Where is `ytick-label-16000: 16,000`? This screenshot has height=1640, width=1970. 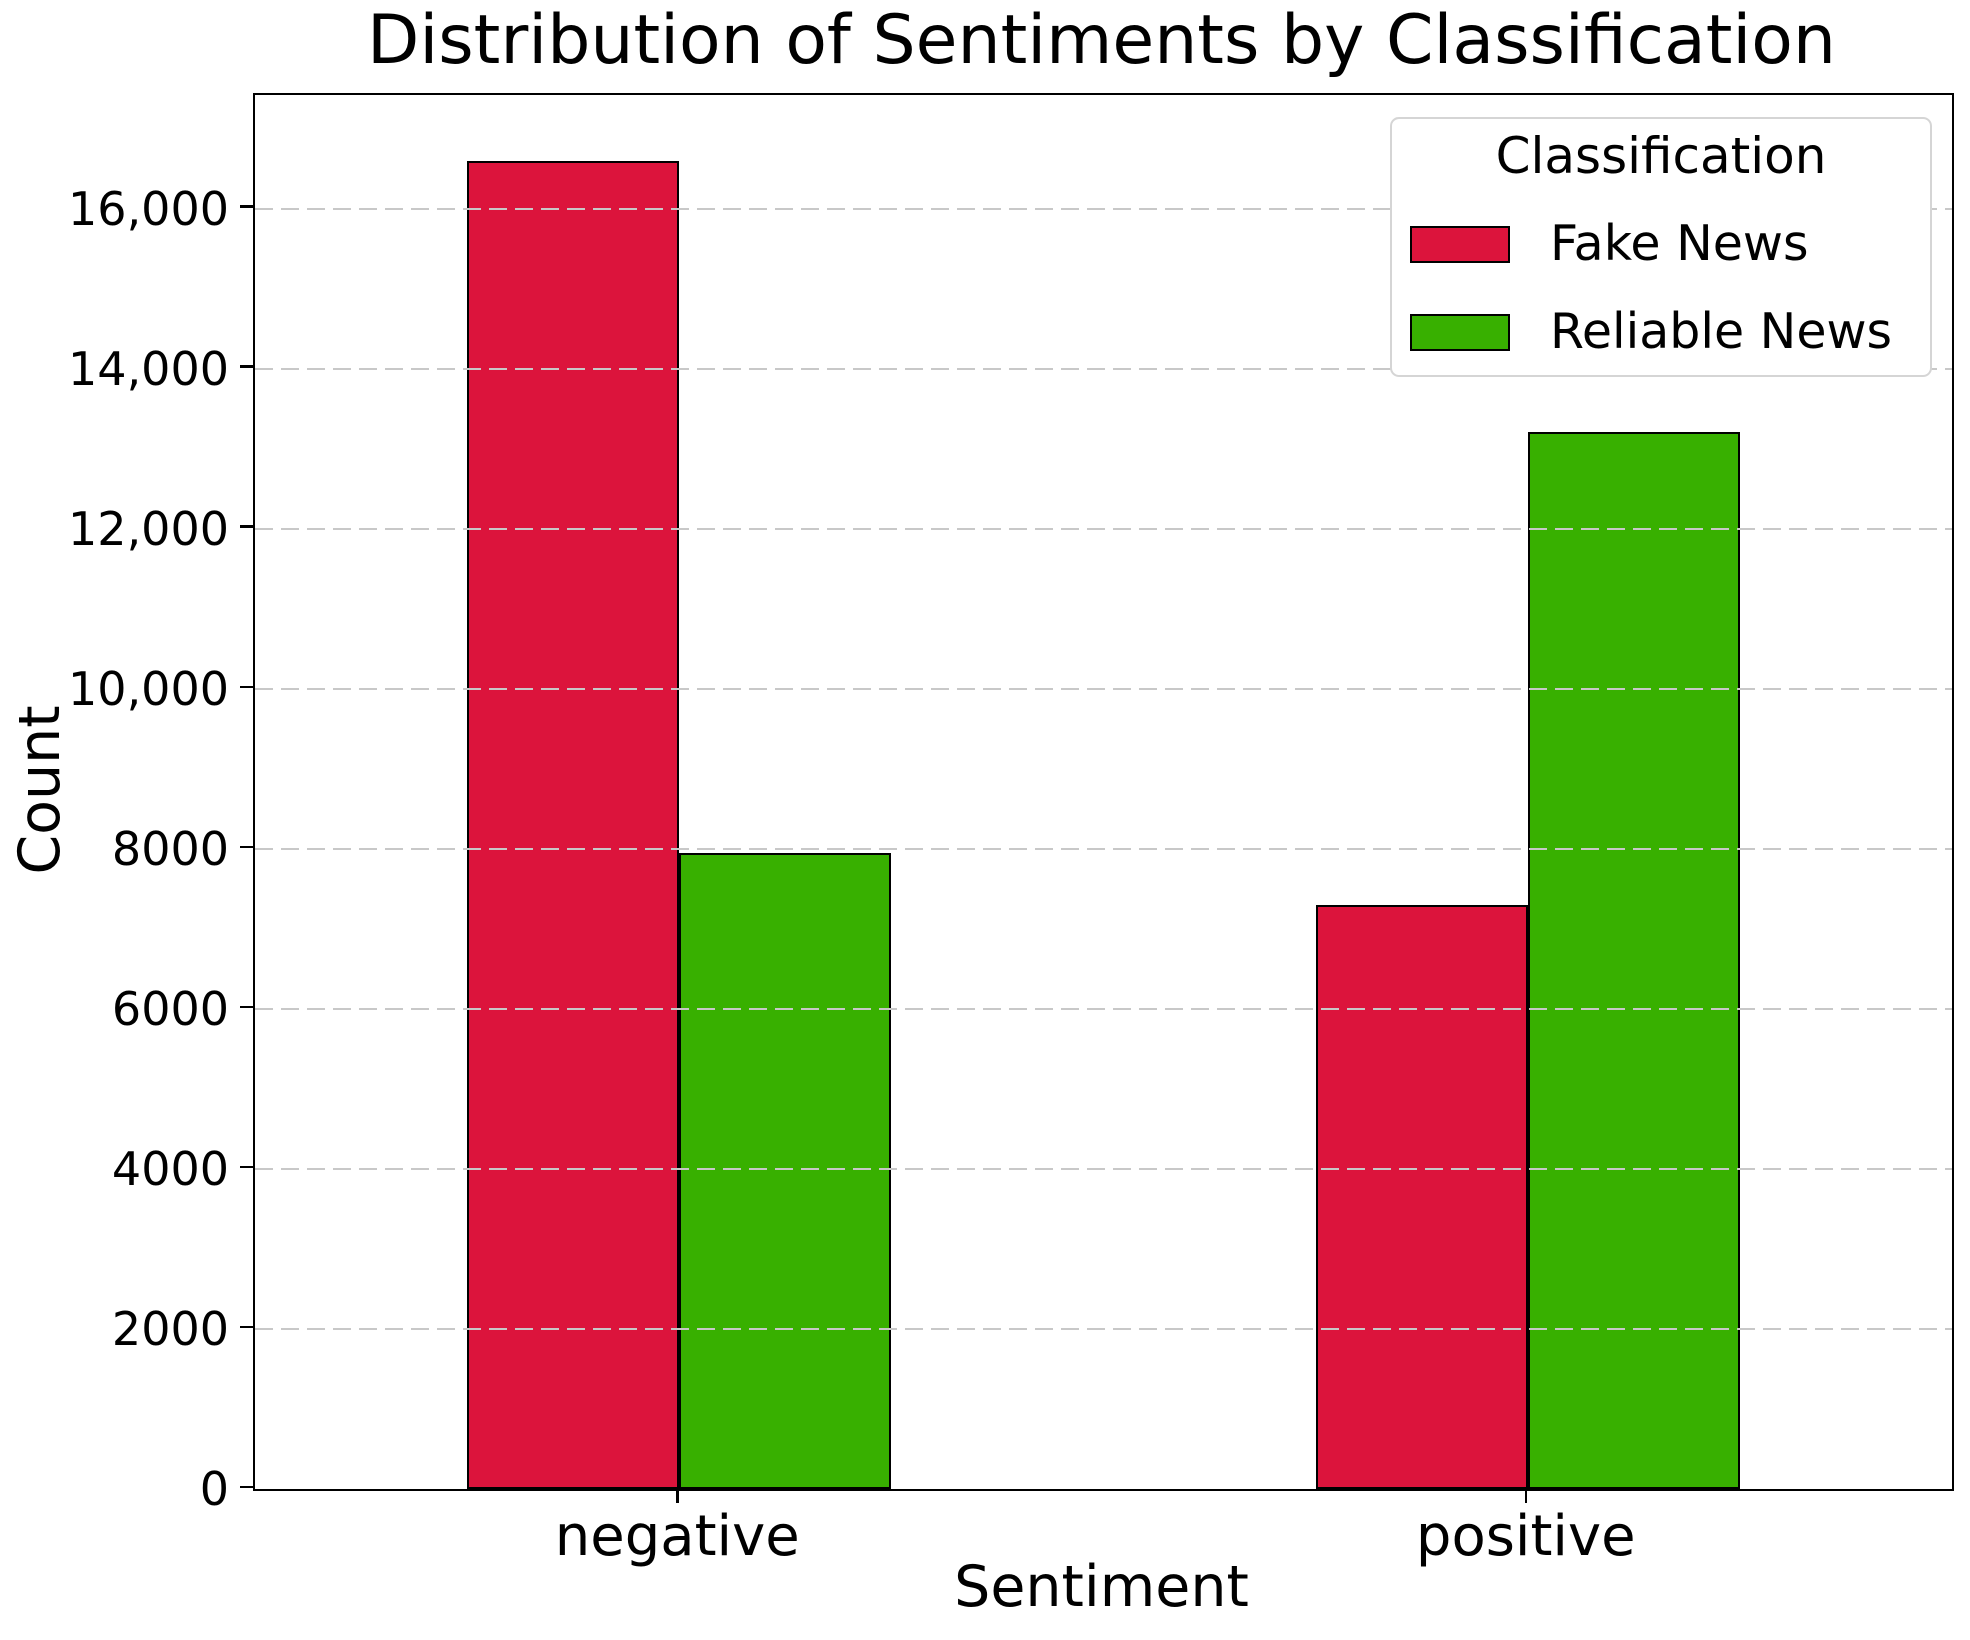 ytick-label-16000: 16,000 is located at coordinates (148, 208).